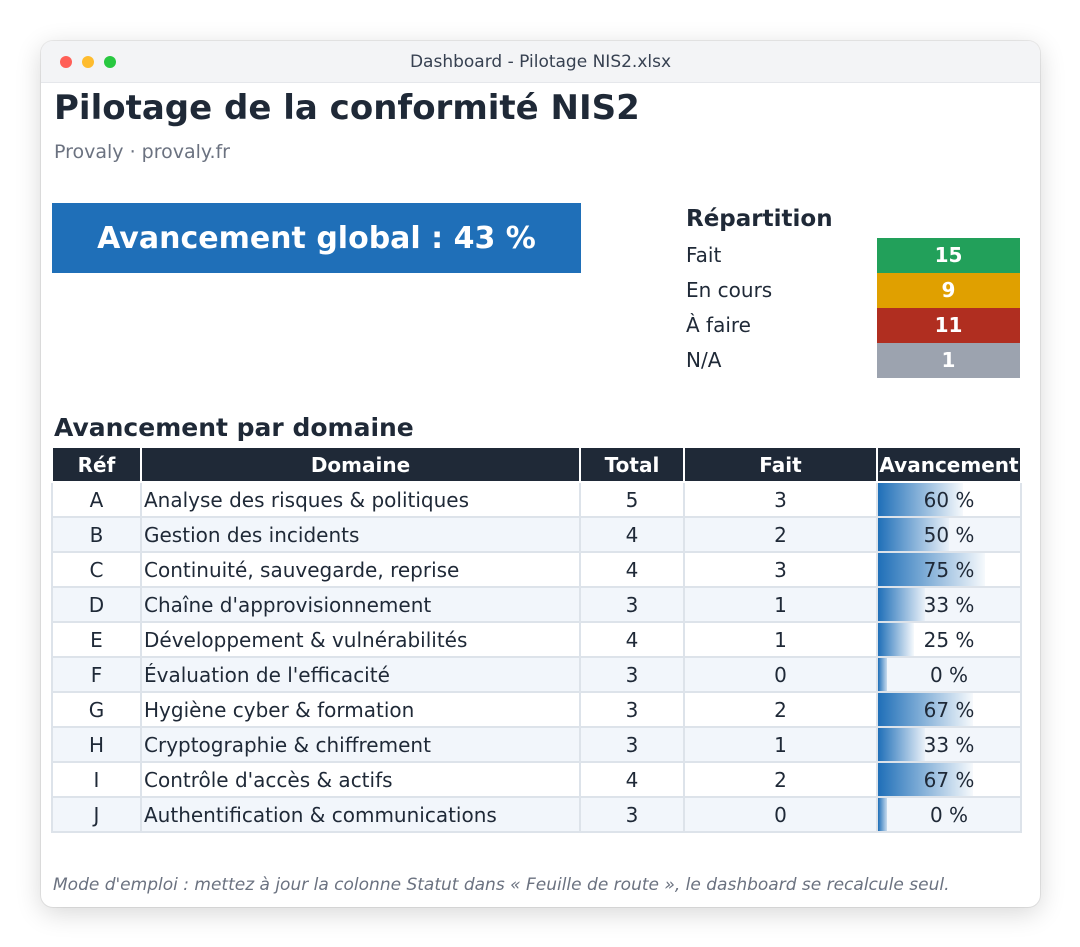 The height and width of the screenshot is (947, 1080). Describe the element at coordinates (360, 709) in the screenshot. I see `domain-cell: Hygiène cyber & formation` at that location.